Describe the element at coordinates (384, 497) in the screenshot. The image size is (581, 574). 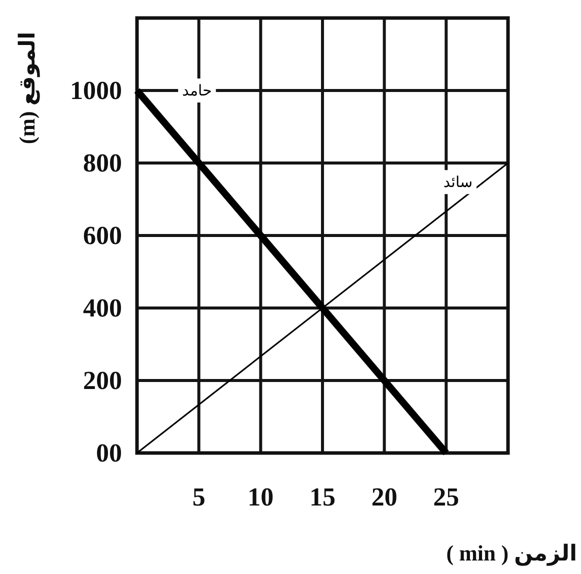
I see `x-tick-label: 20` at that location.